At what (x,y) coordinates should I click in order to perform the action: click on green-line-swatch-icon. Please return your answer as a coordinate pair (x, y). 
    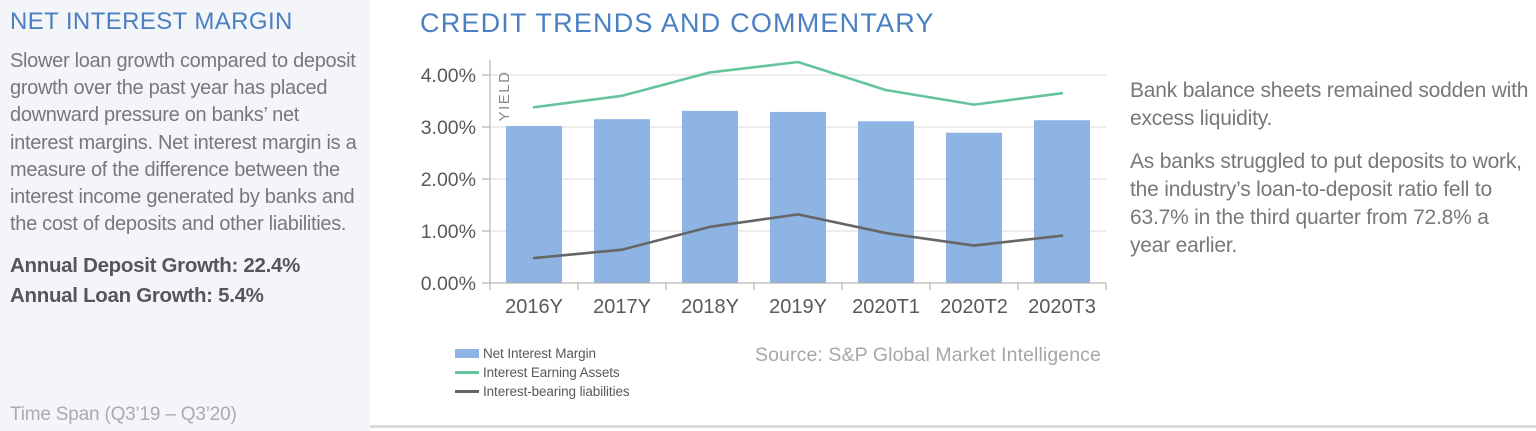
    Looking at the image, I should click on (467, 372).